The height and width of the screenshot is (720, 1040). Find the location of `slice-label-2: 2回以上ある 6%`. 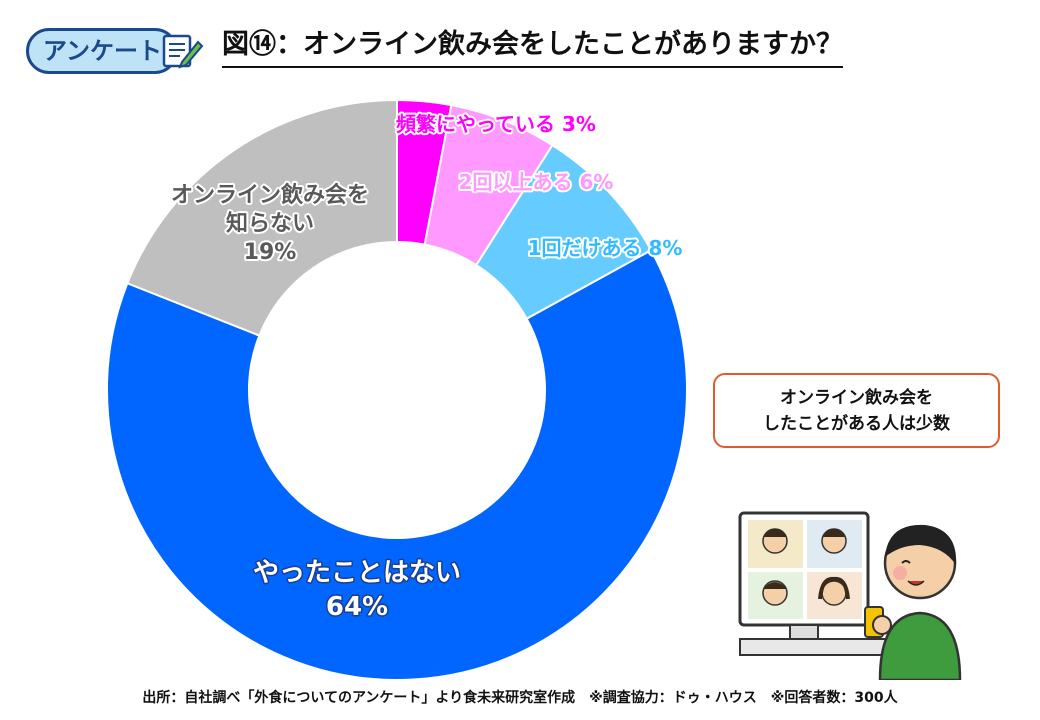

slice-label-2: 2回以上ある 6% is located at coordinates (536, 182).